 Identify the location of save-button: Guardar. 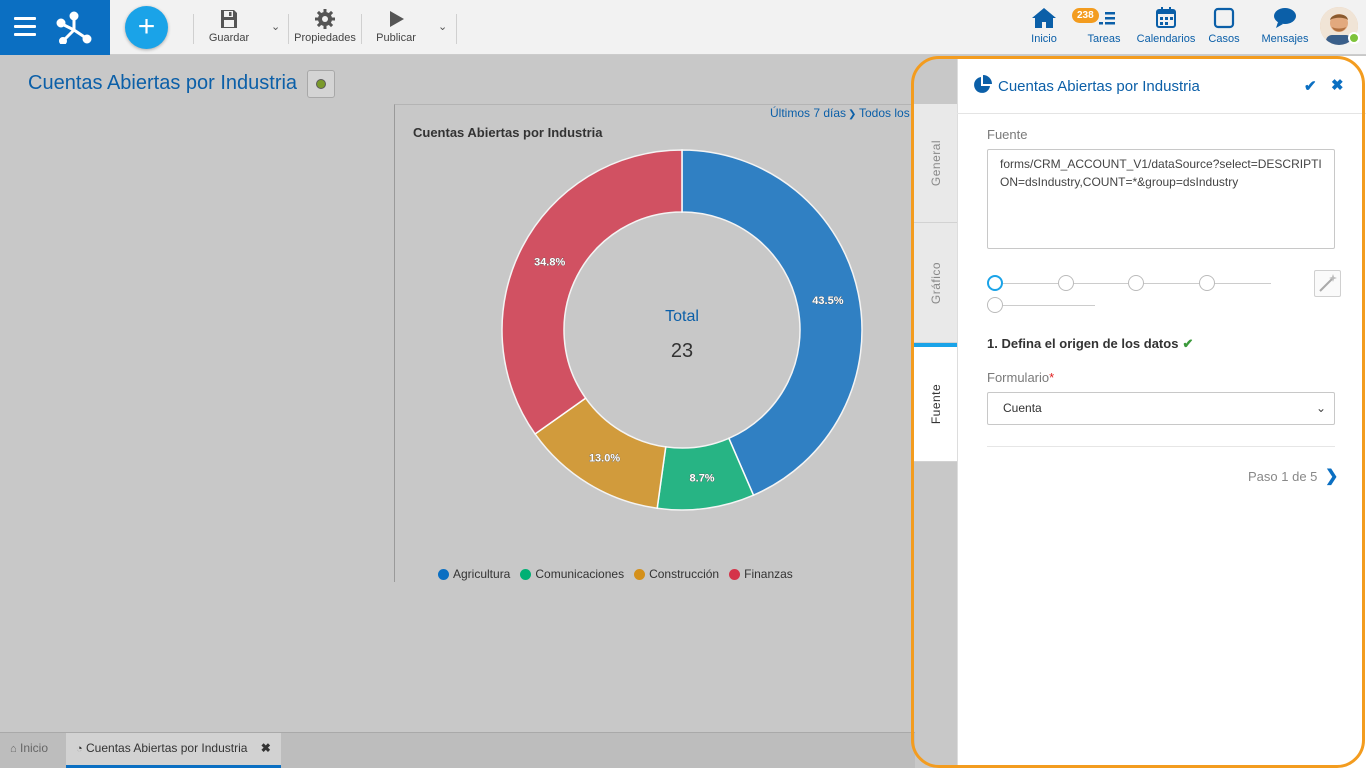
(229, 26).